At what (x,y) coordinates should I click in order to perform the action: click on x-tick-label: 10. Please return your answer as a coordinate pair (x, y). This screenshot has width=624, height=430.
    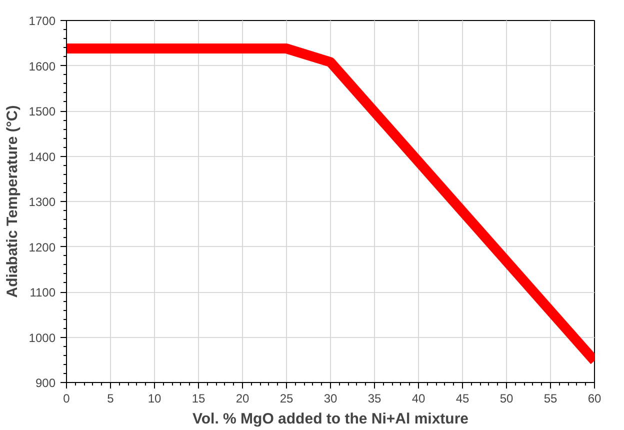
    Looking at the image, I should click on (155, 399).